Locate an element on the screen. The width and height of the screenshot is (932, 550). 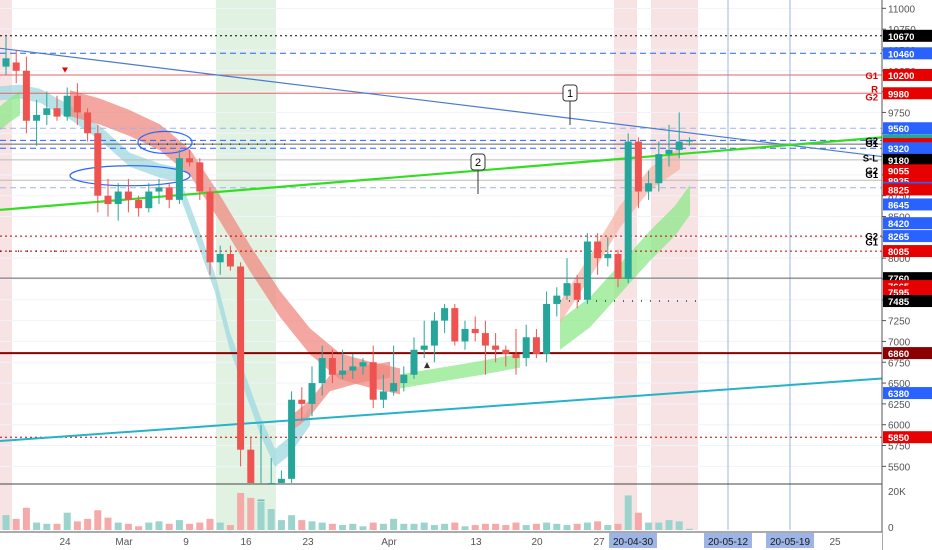
price-label: 9055 is located at coordinates (899, 171).